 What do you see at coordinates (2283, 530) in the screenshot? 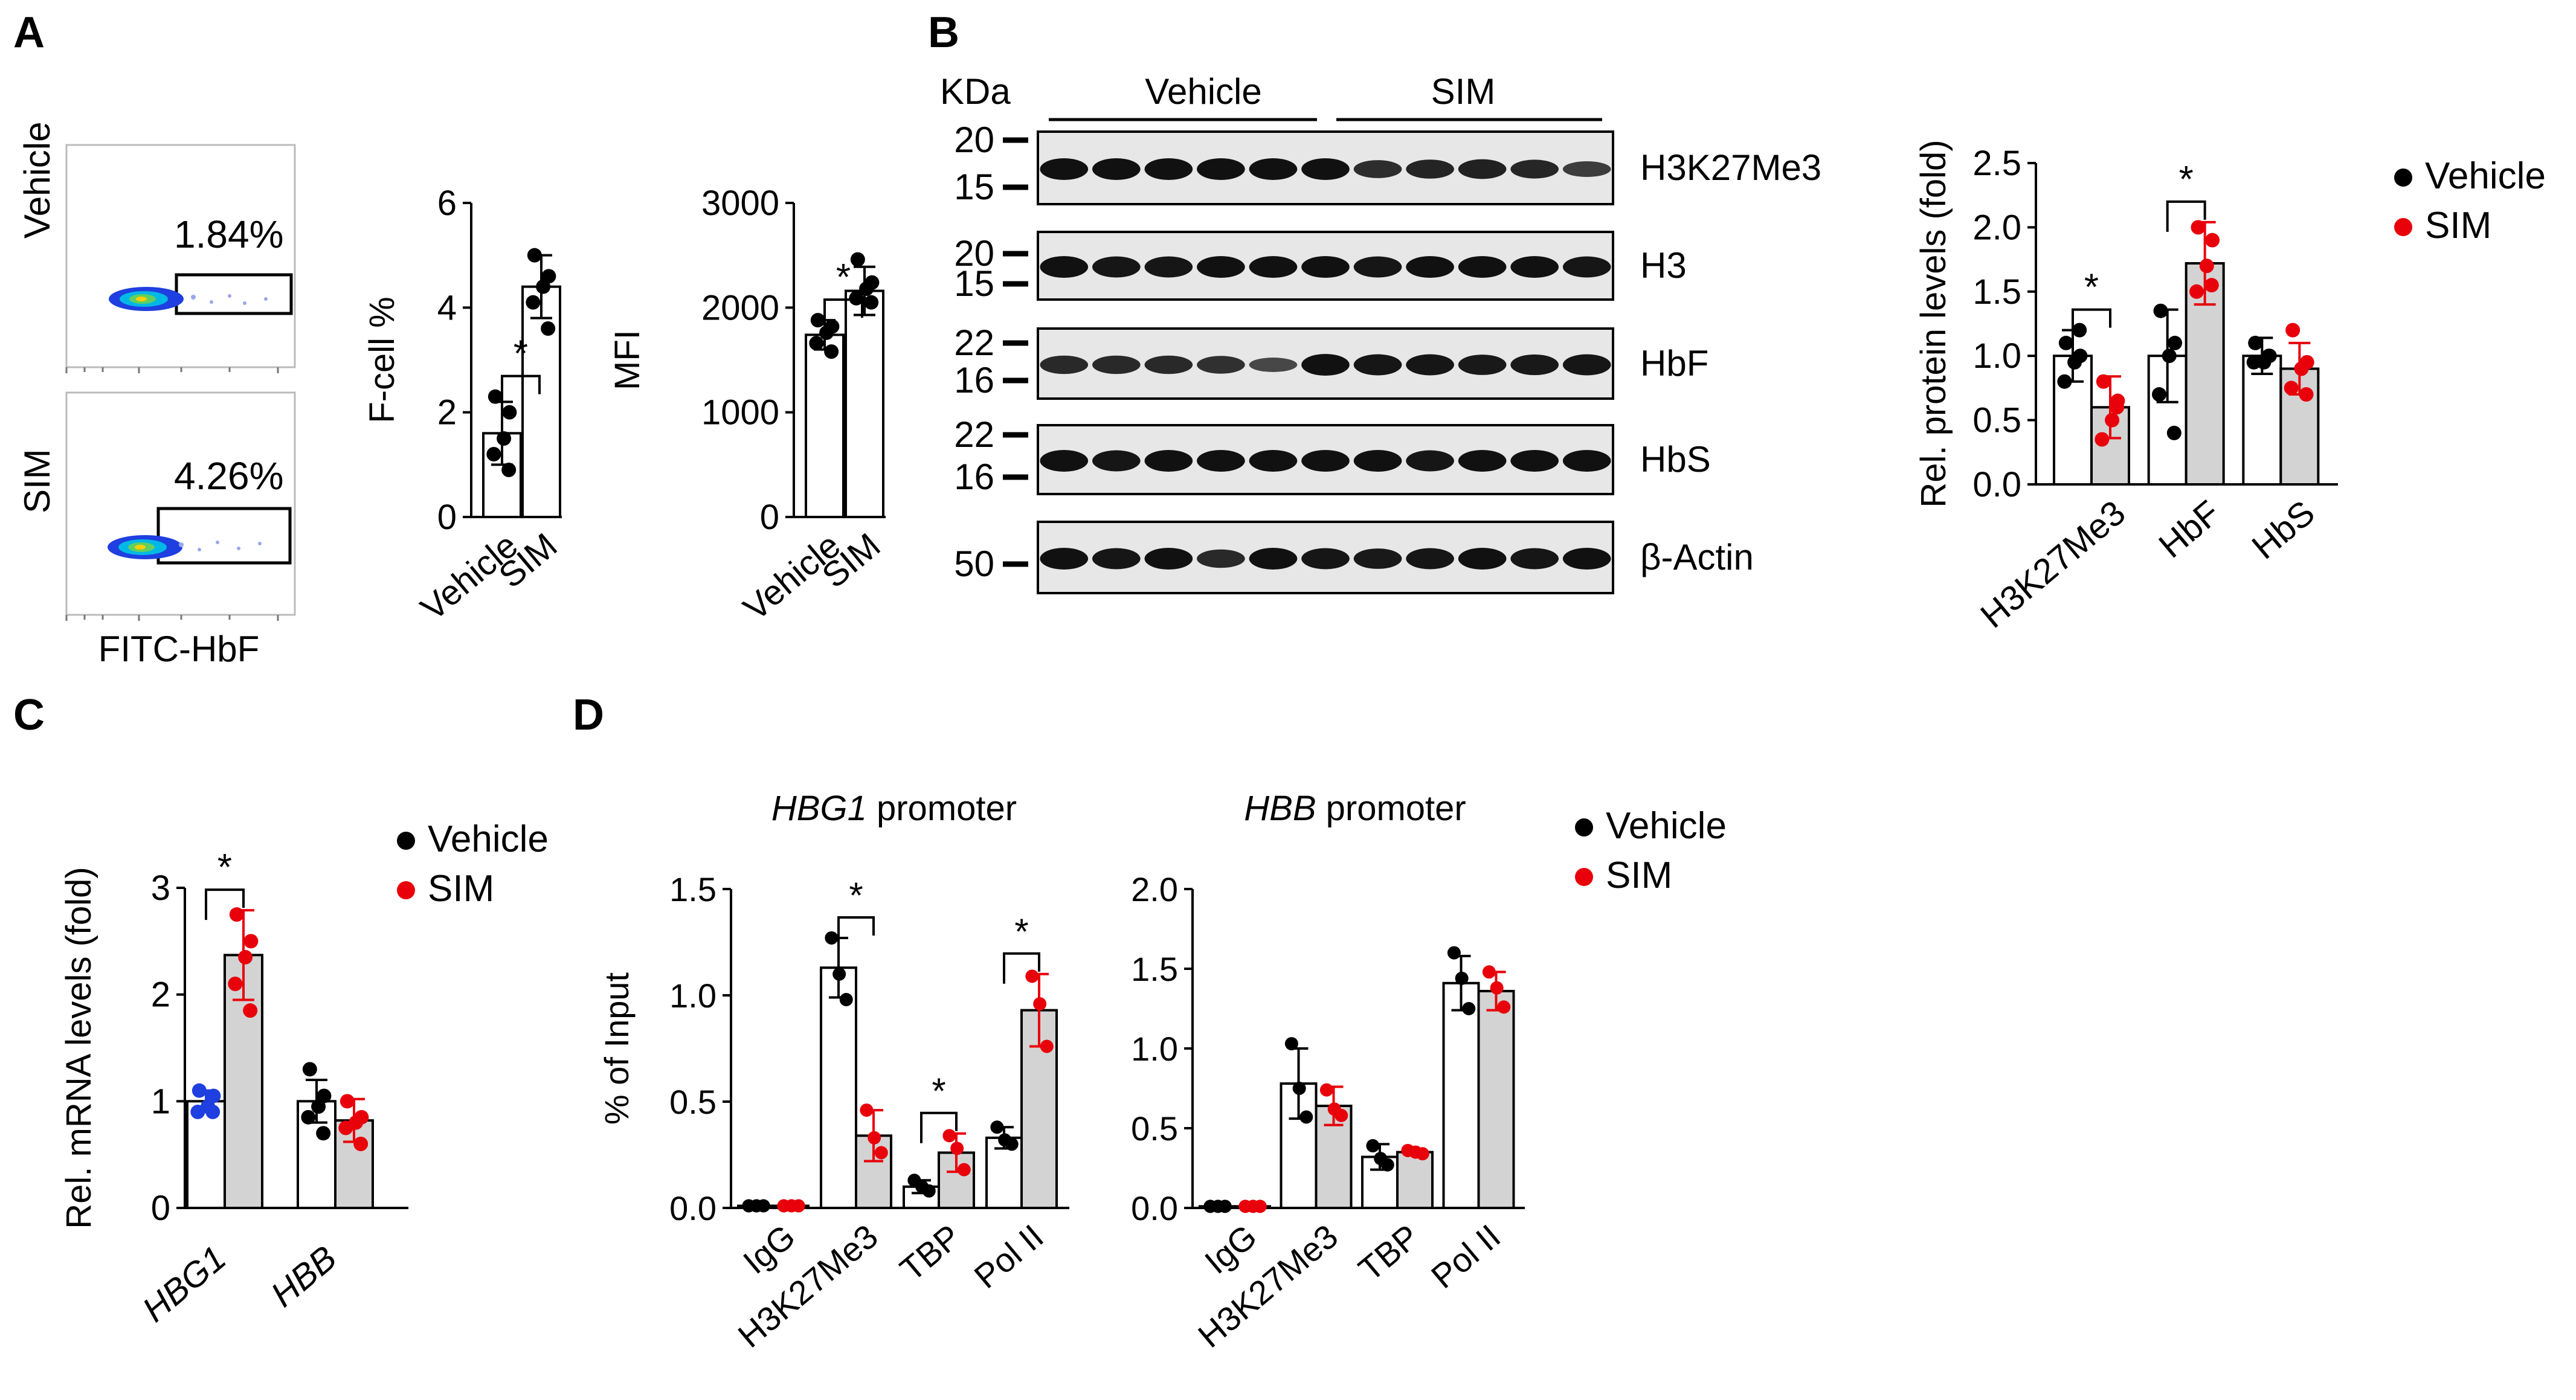
I see `category-label: HbS` at bounding box center [2283, 530].